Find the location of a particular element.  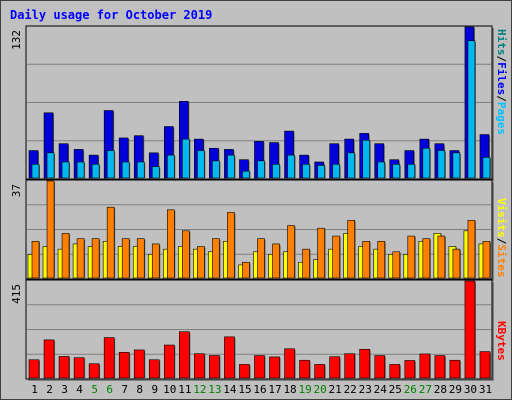

x-tick-label-6: 6 is located at coordinates (109, 389).